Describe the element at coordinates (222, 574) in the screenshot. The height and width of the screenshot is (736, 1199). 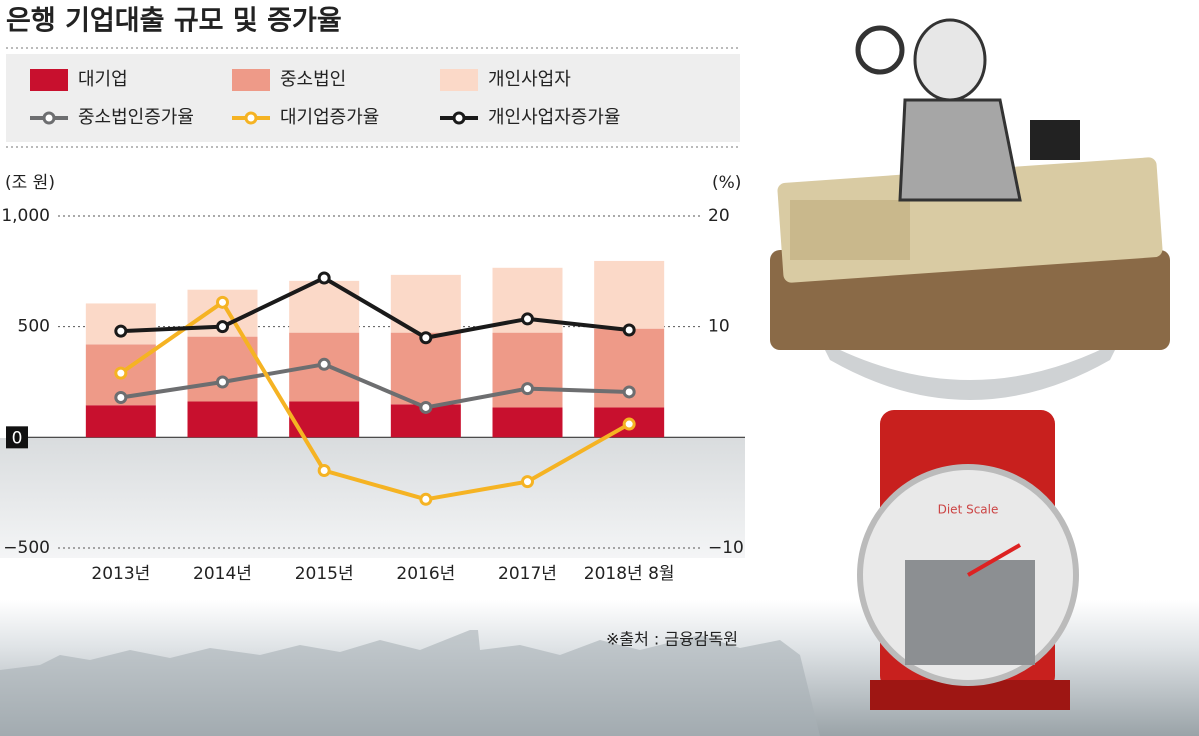
I see `x-tick-label: 2014년` at that location.